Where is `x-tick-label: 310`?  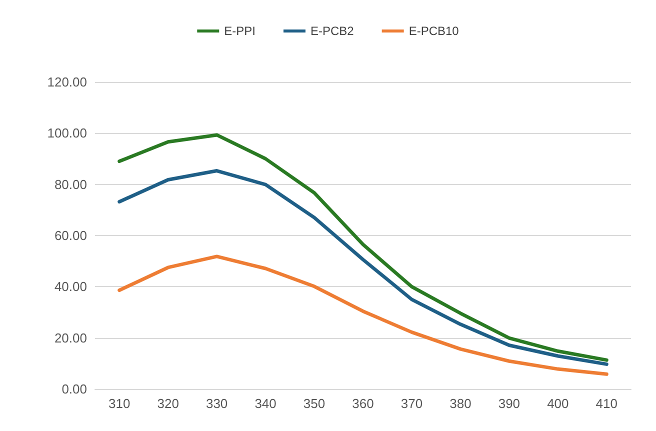 x-tick-label: 310 is located at coordinates (119, 403).